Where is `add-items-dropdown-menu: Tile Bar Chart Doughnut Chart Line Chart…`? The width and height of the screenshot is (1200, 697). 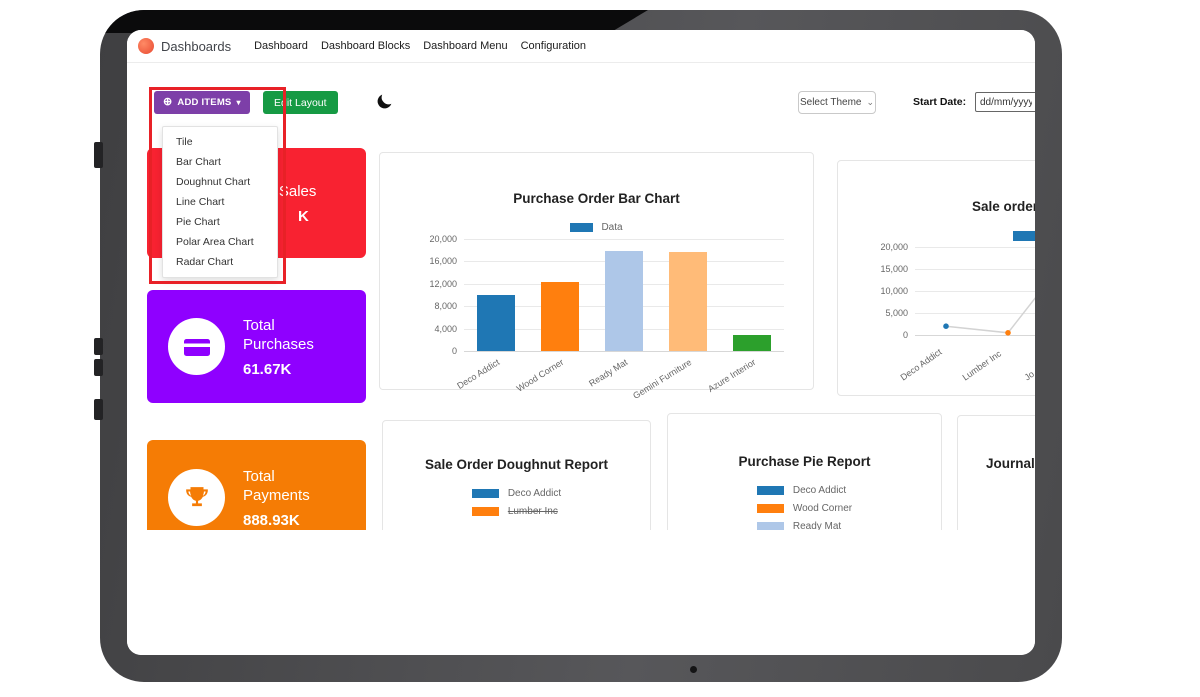 add-items-dropdown-menu: Tile Bar Chart Doughnut Chart Line Chart… is located at coordinates (220, 202).